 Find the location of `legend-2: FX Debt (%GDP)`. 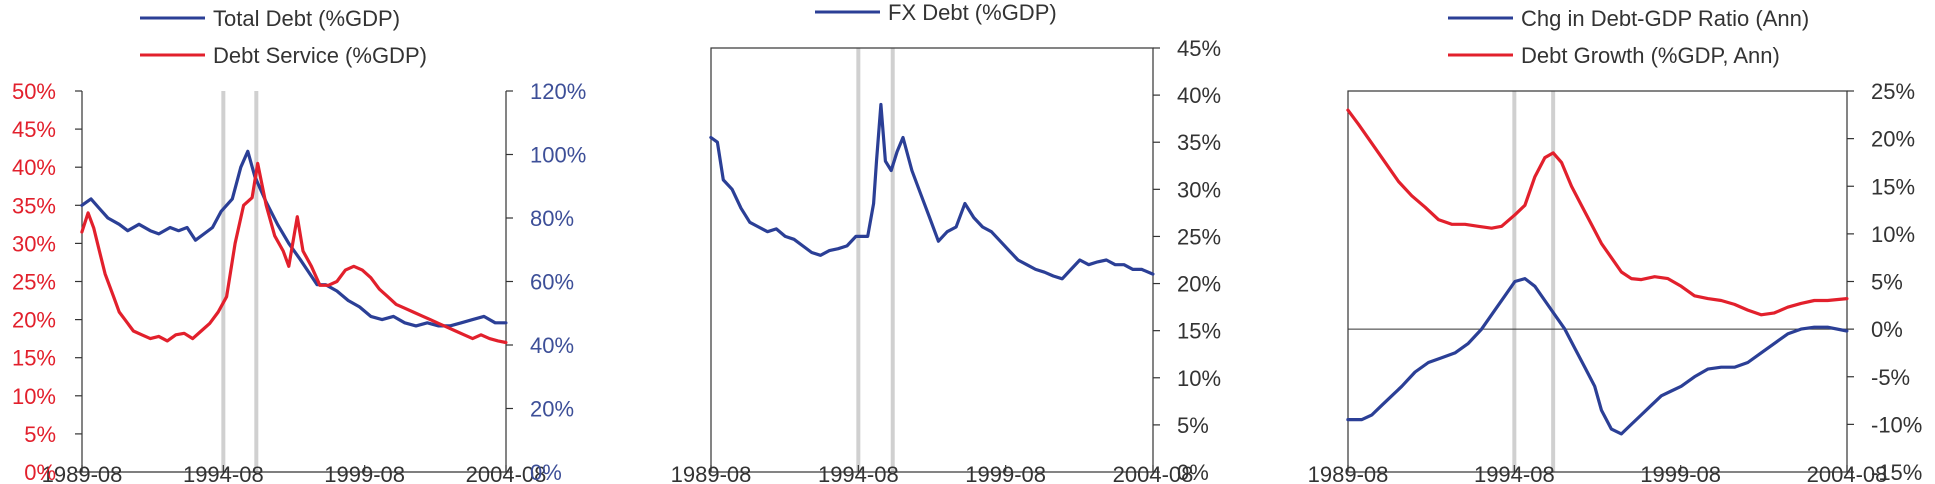

legend-2: FX Debt (%GDP) is located at coordinates (936, 12).